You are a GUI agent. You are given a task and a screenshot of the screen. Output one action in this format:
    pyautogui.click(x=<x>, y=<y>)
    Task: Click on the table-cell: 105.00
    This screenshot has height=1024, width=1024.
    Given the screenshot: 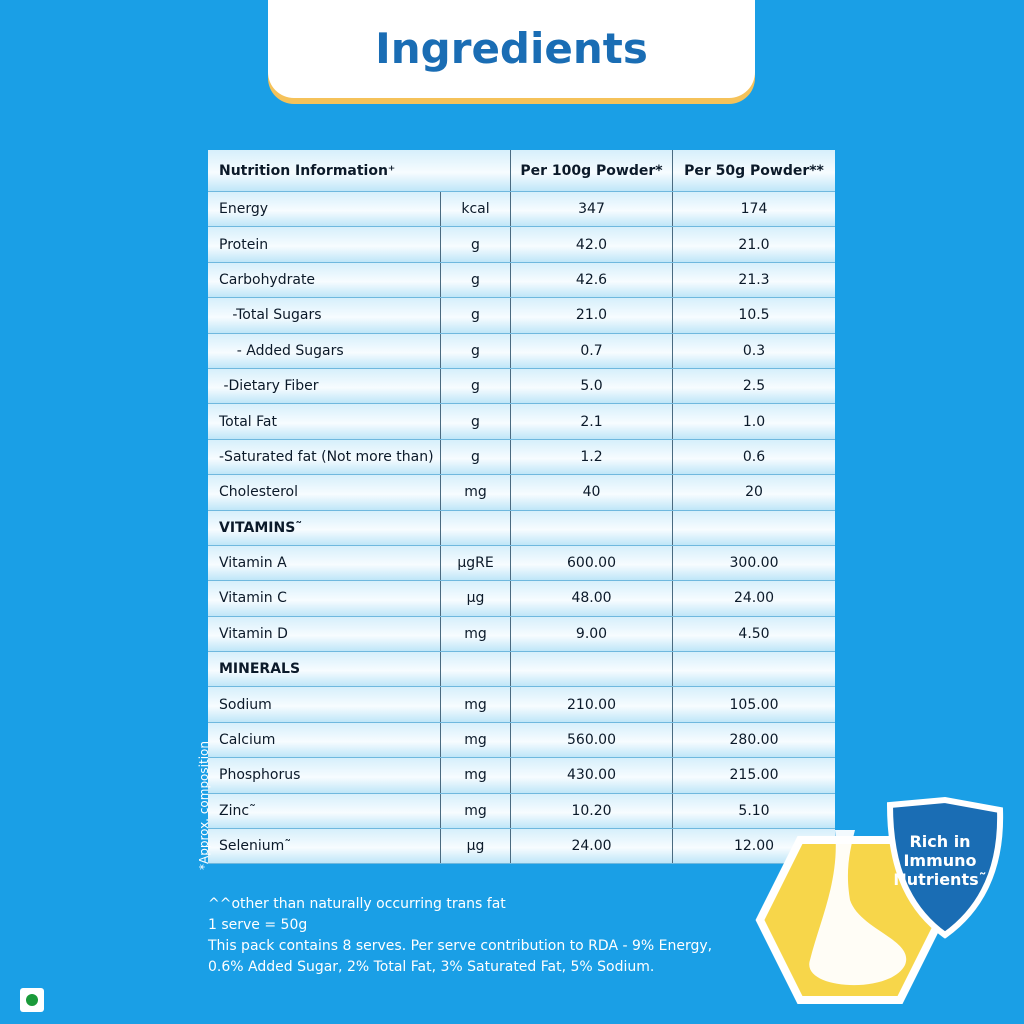 What is the action you would take?
    pyautogui.click(x=753, y=704)
    